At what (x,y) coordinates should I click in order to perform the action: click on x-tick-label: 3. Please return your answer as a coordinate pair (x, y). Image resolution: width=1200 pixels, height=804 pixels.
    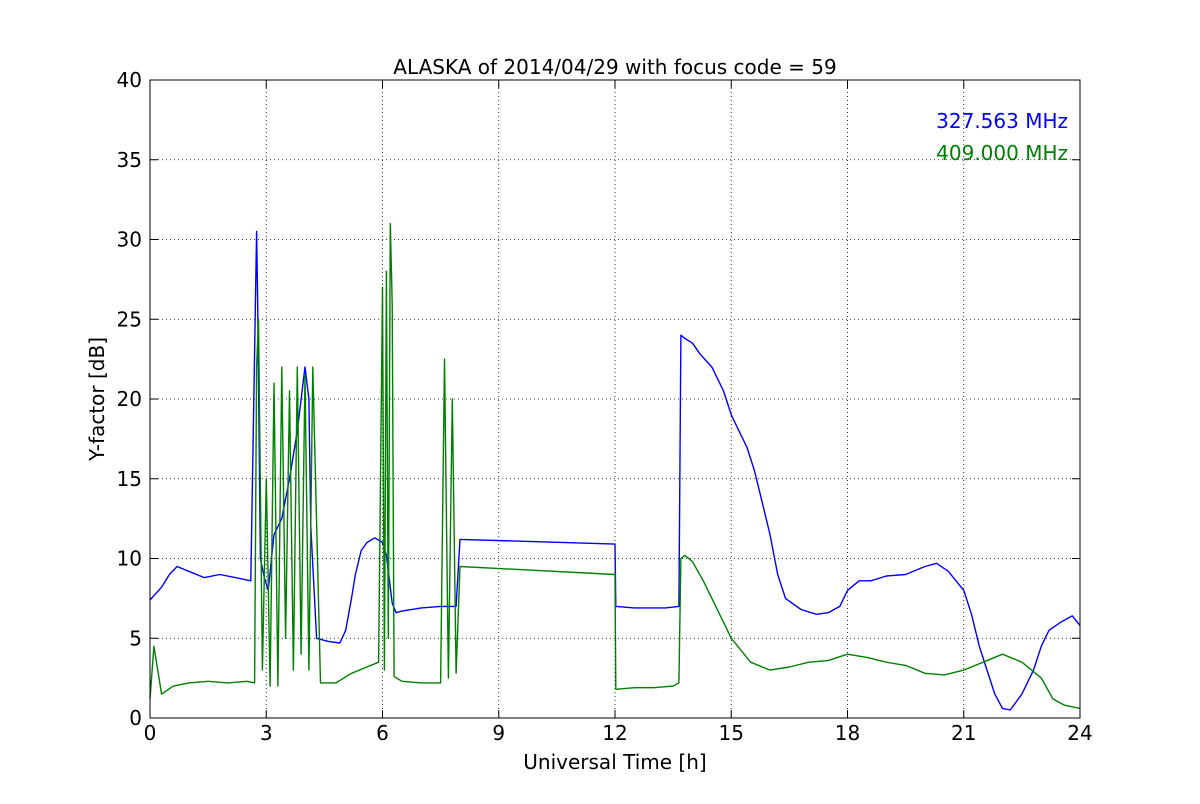
    Looking at the image, I should click on (266, 733).